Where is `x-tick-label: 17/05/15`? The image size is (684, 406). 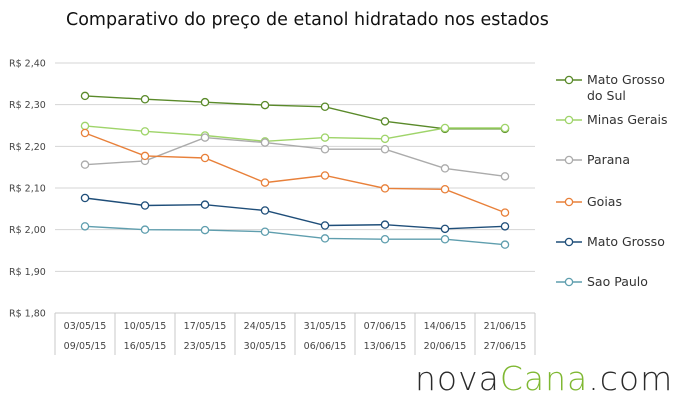
x-tick-label: 17/05/15 is located at coordinates (205, 326).